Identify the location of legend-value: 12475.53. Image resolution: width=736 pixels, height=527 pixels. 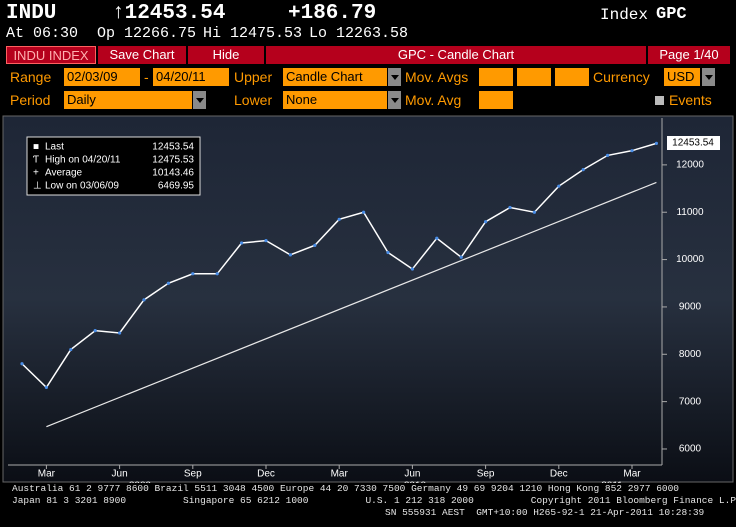
(173, 160).